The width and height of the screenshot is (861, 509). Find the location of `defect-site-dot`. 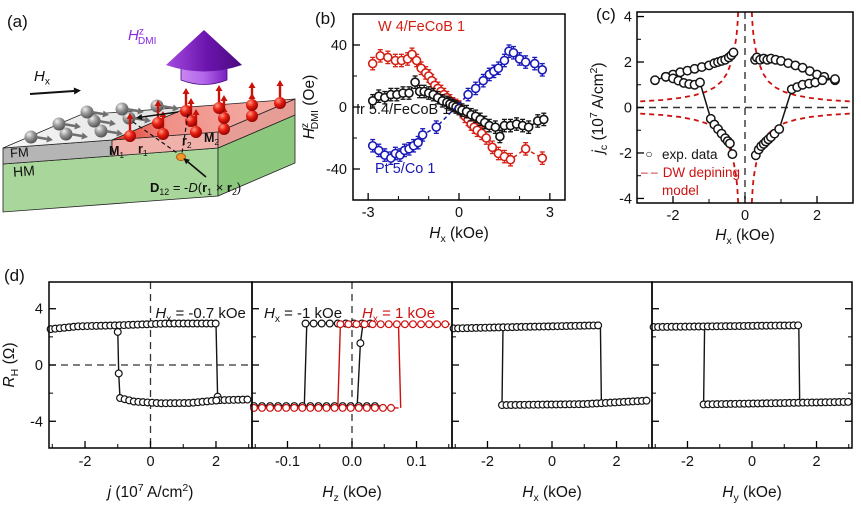

defect-site-dot is located at coordinates (181, 157).